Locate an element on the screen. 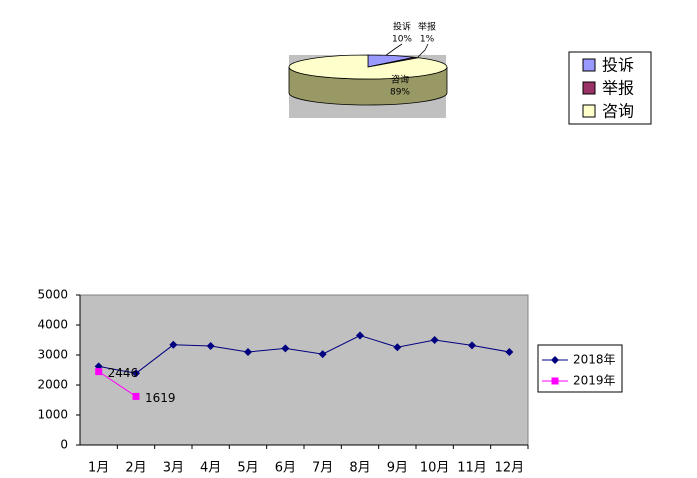 The image size is (697, 478). pie-label-name: 举报 is located at coordinates (427, 27).